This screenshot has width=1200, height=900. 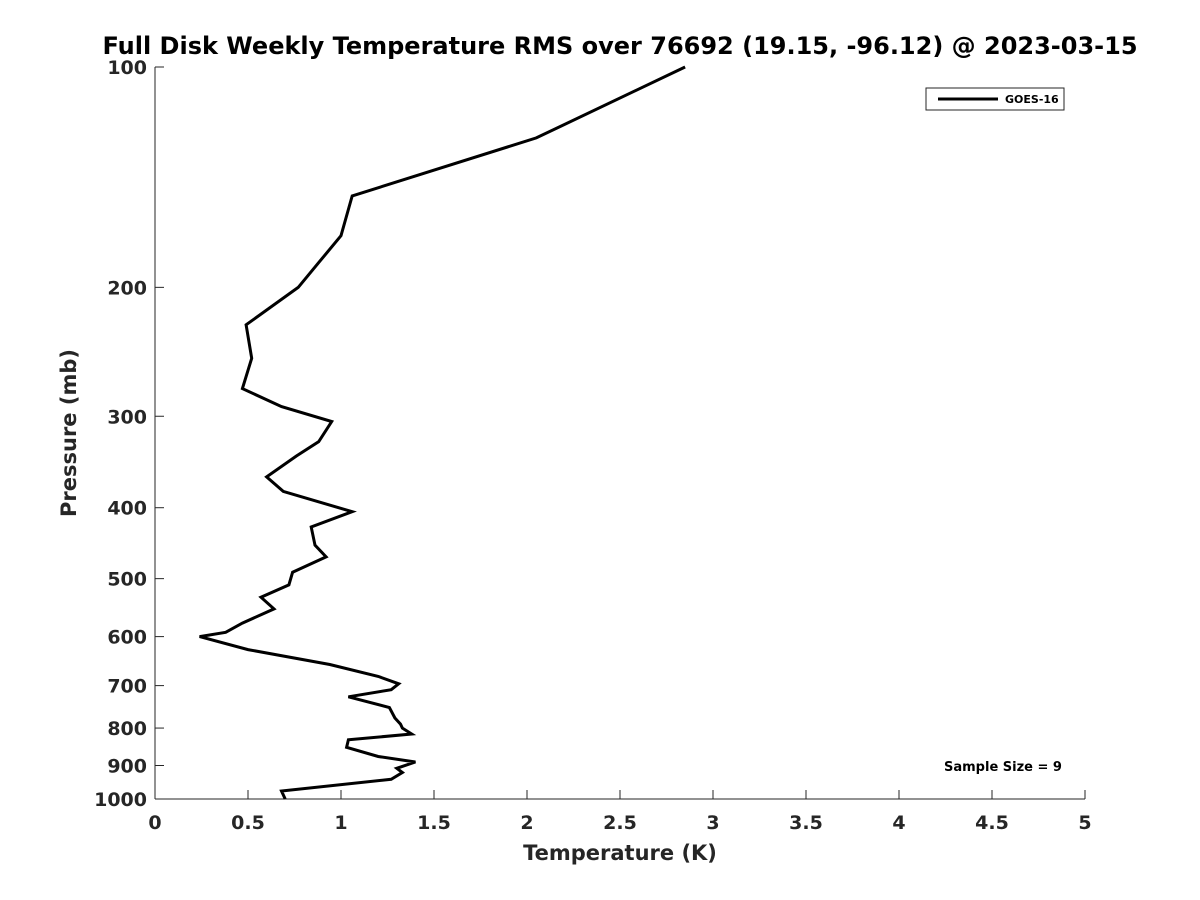 What do you see at coordinates (995, 99) in the screenshot?
I see `legend: GOES-16` at bounding box center [995, 99].